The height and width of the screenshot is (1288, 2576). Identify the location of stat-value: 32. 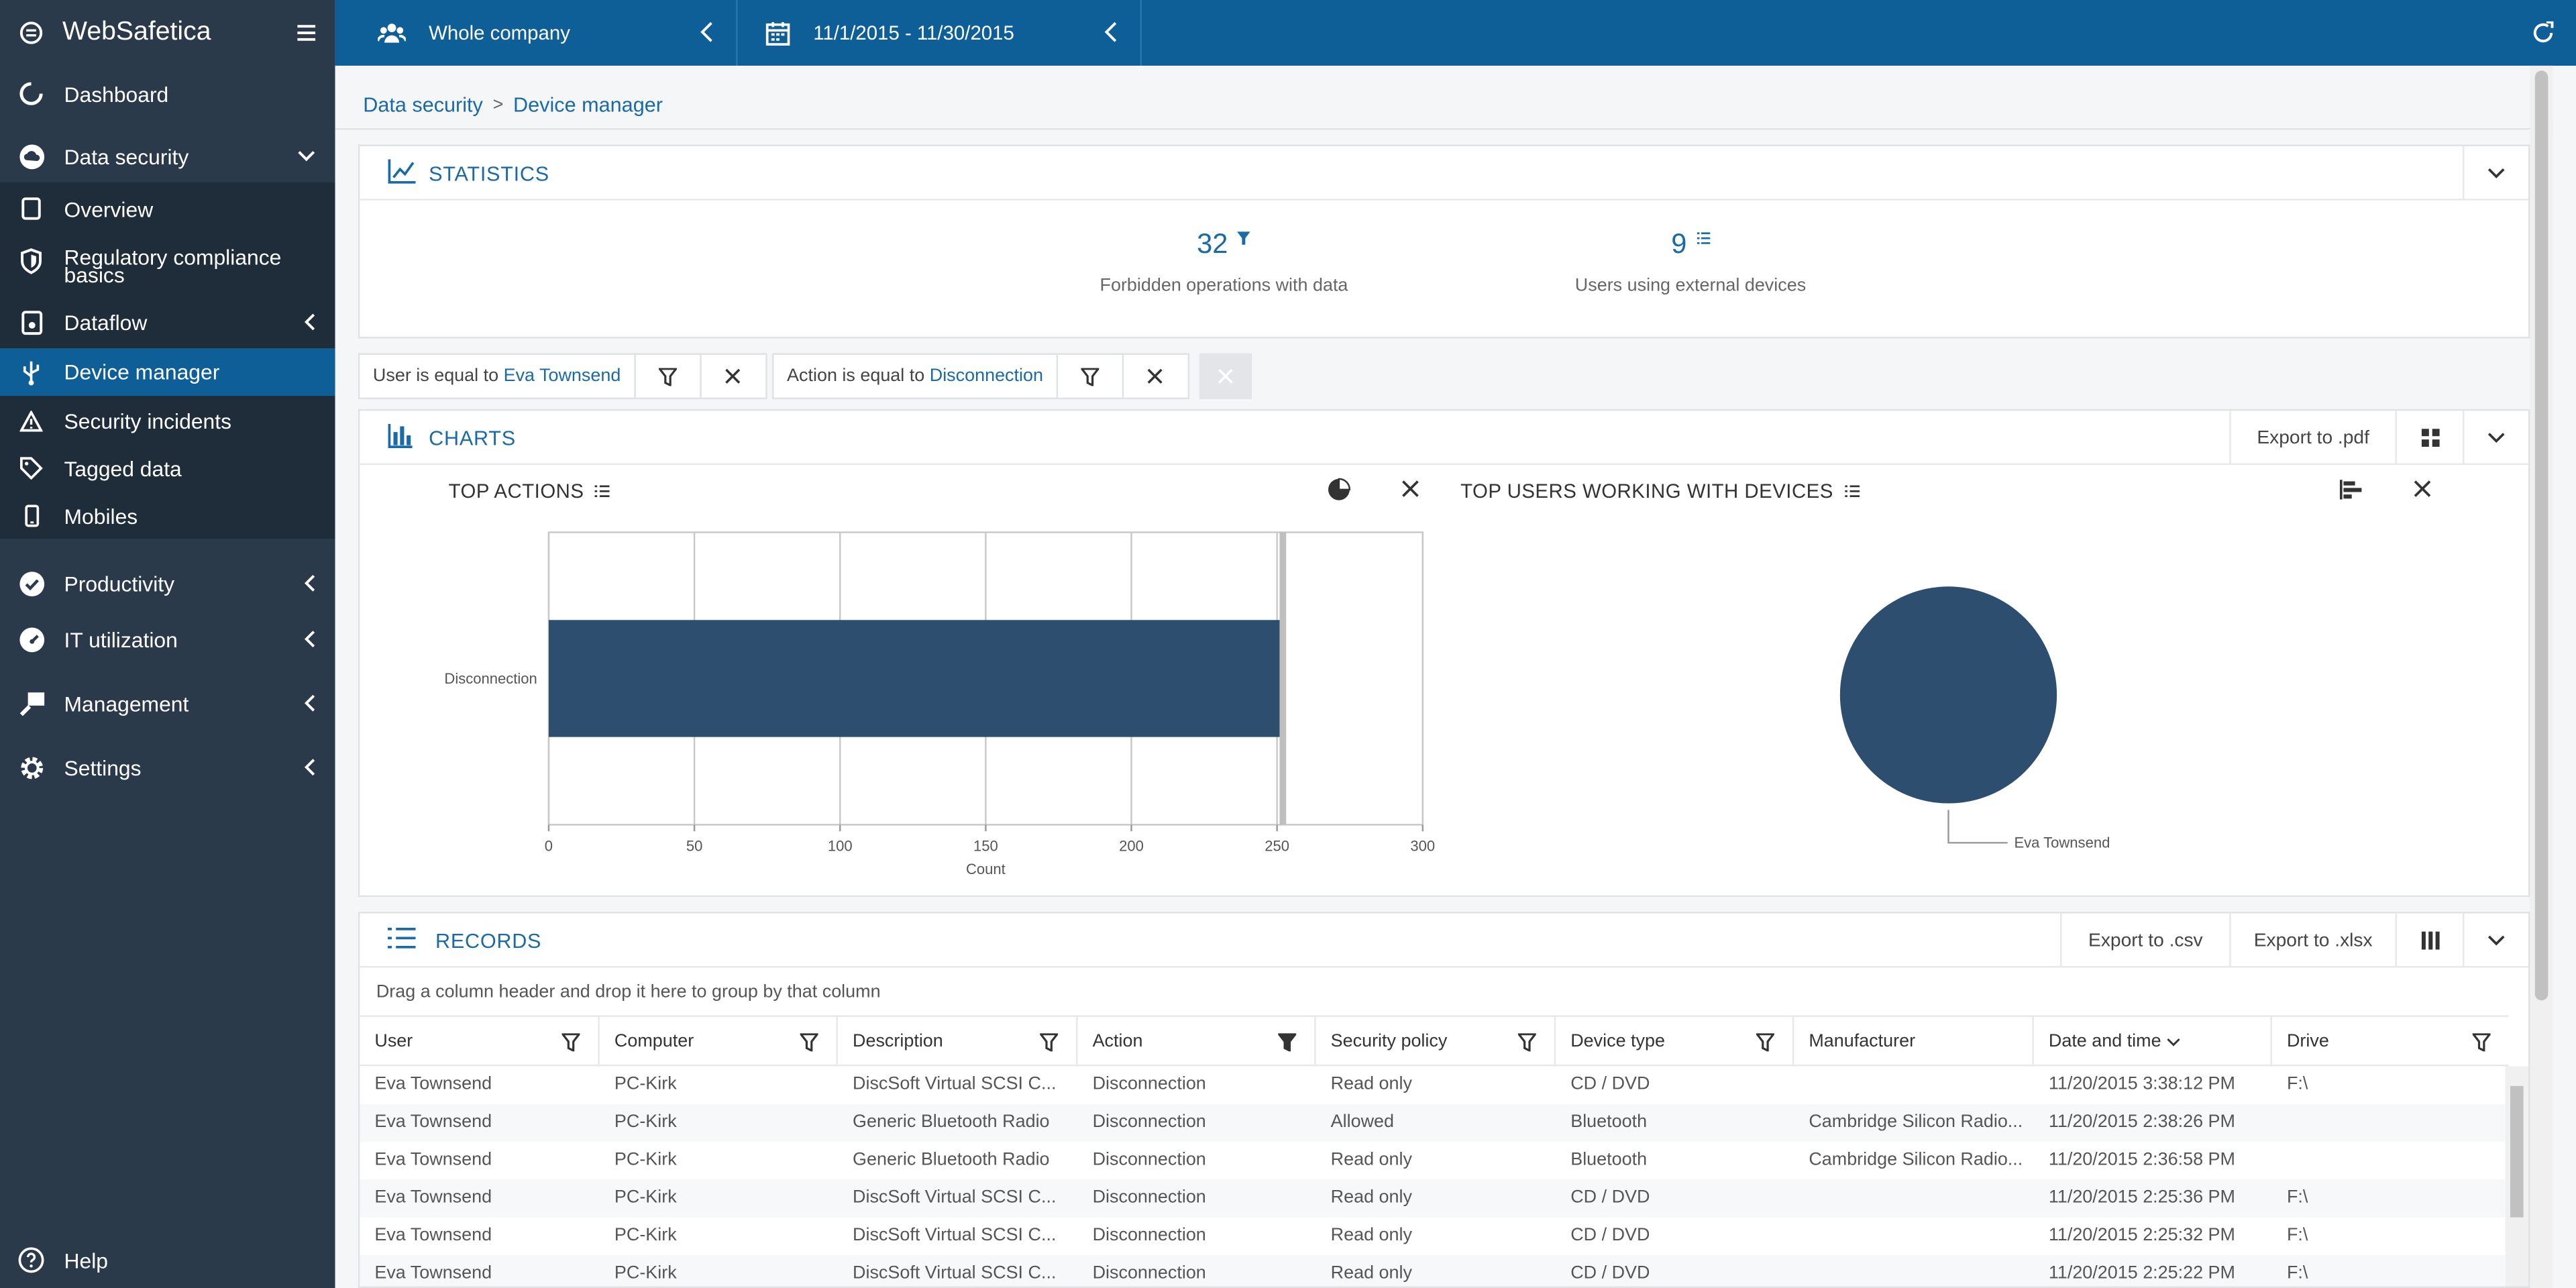
(1212, 244).